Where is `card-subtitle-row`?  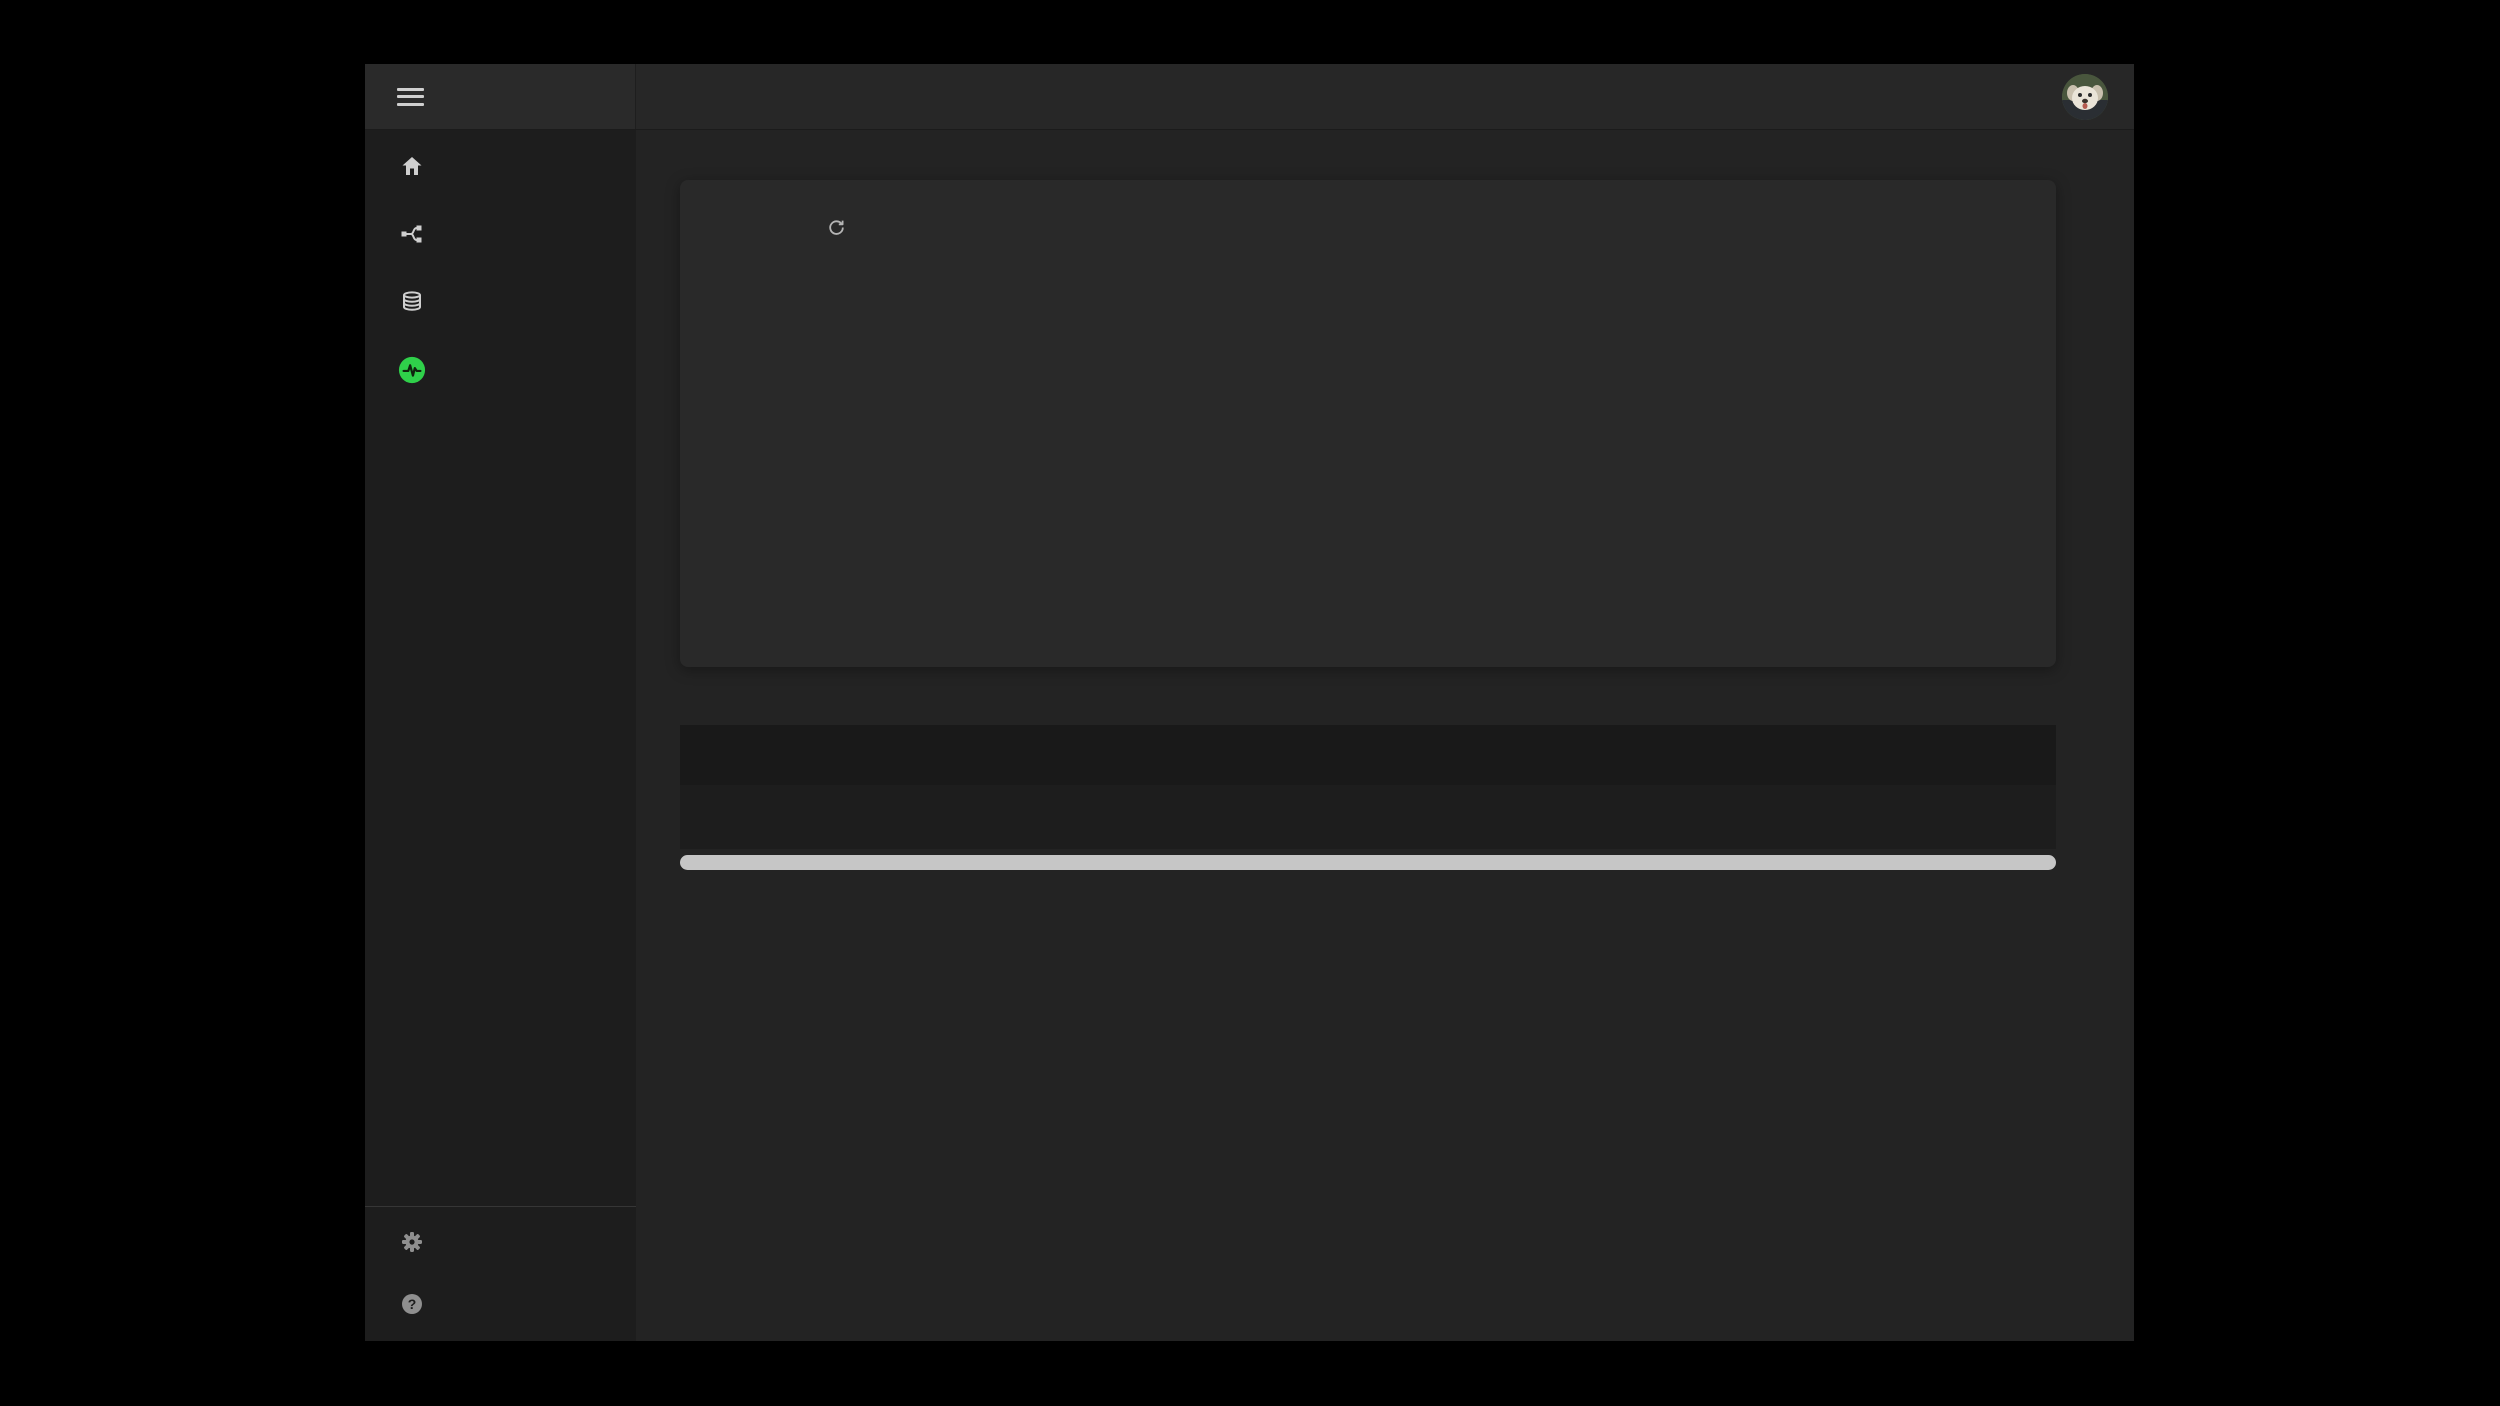 card-subtitle-row is located at coordinates (1360, 227).